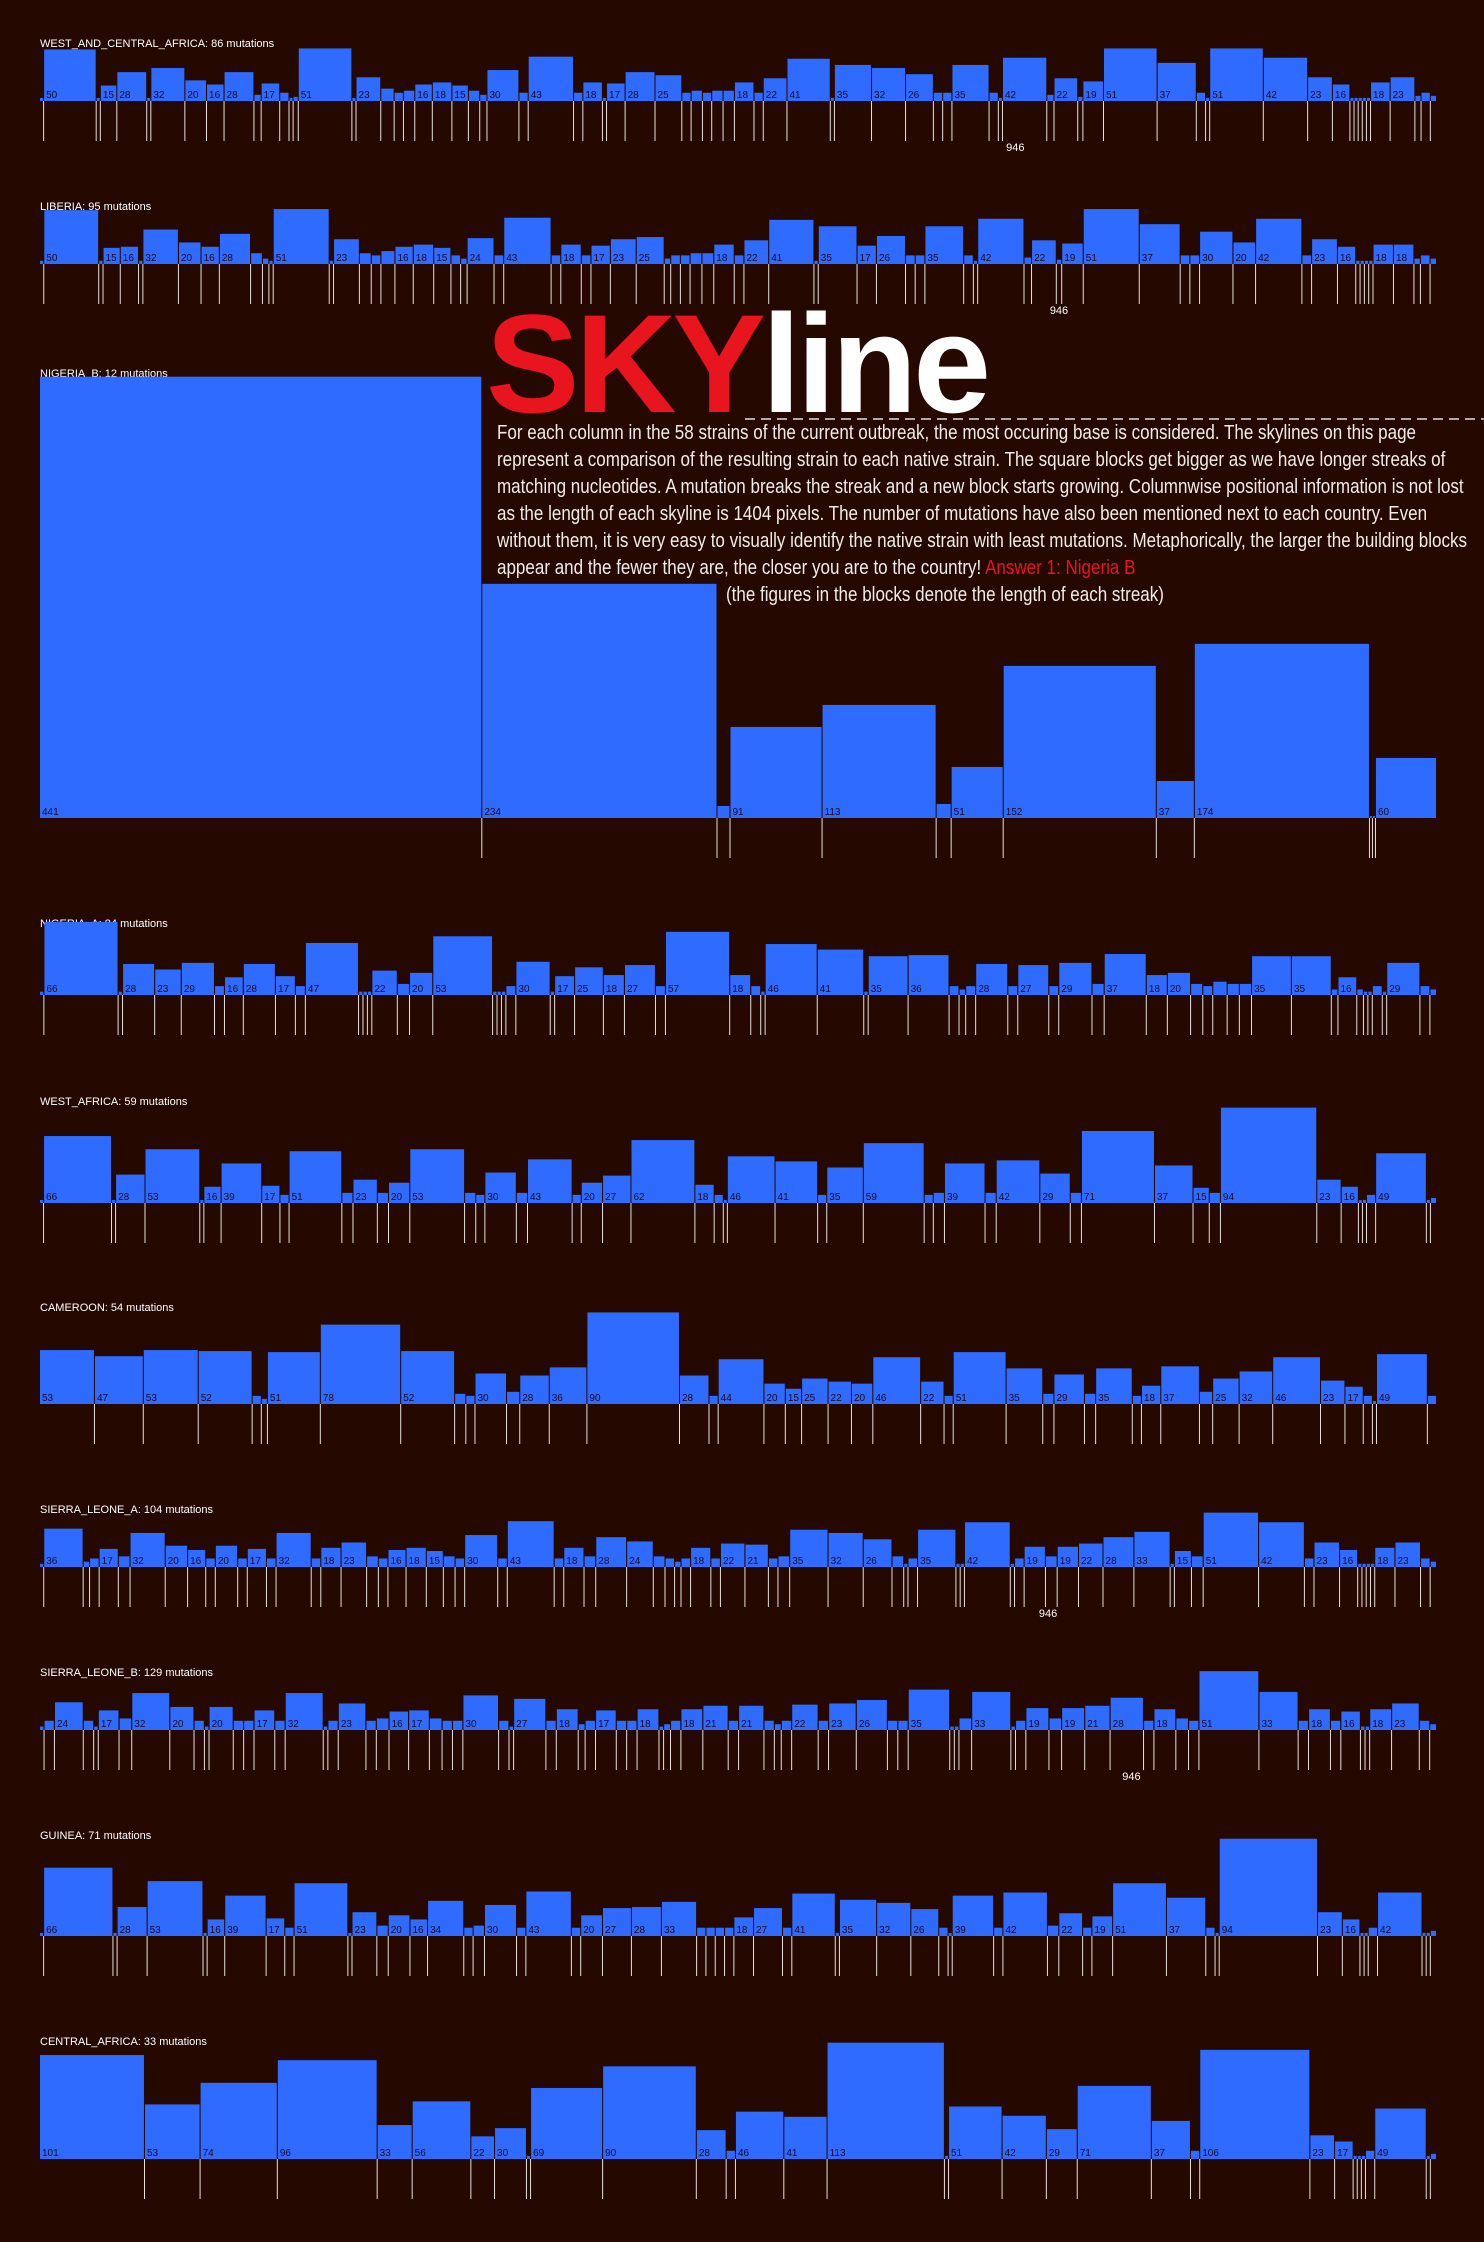 This screenshot has width=1484, height=2242. What do you see at coordinates (736, 1197) in the screenshot?
I see `block-label: 46` at bounding box center [736, 1197].